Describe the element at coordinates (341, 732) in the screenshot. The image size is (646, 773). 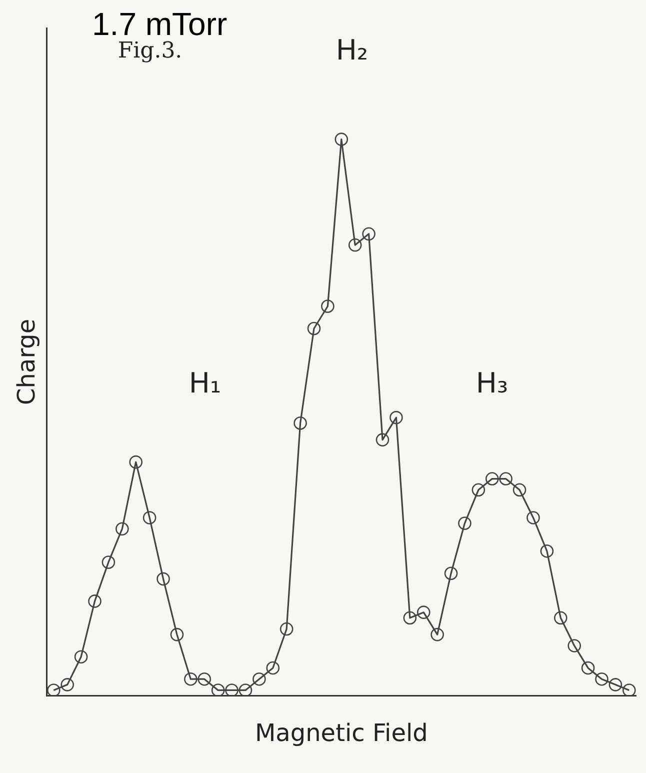
I see `x-axis-title: Magnetic Field` at that location.